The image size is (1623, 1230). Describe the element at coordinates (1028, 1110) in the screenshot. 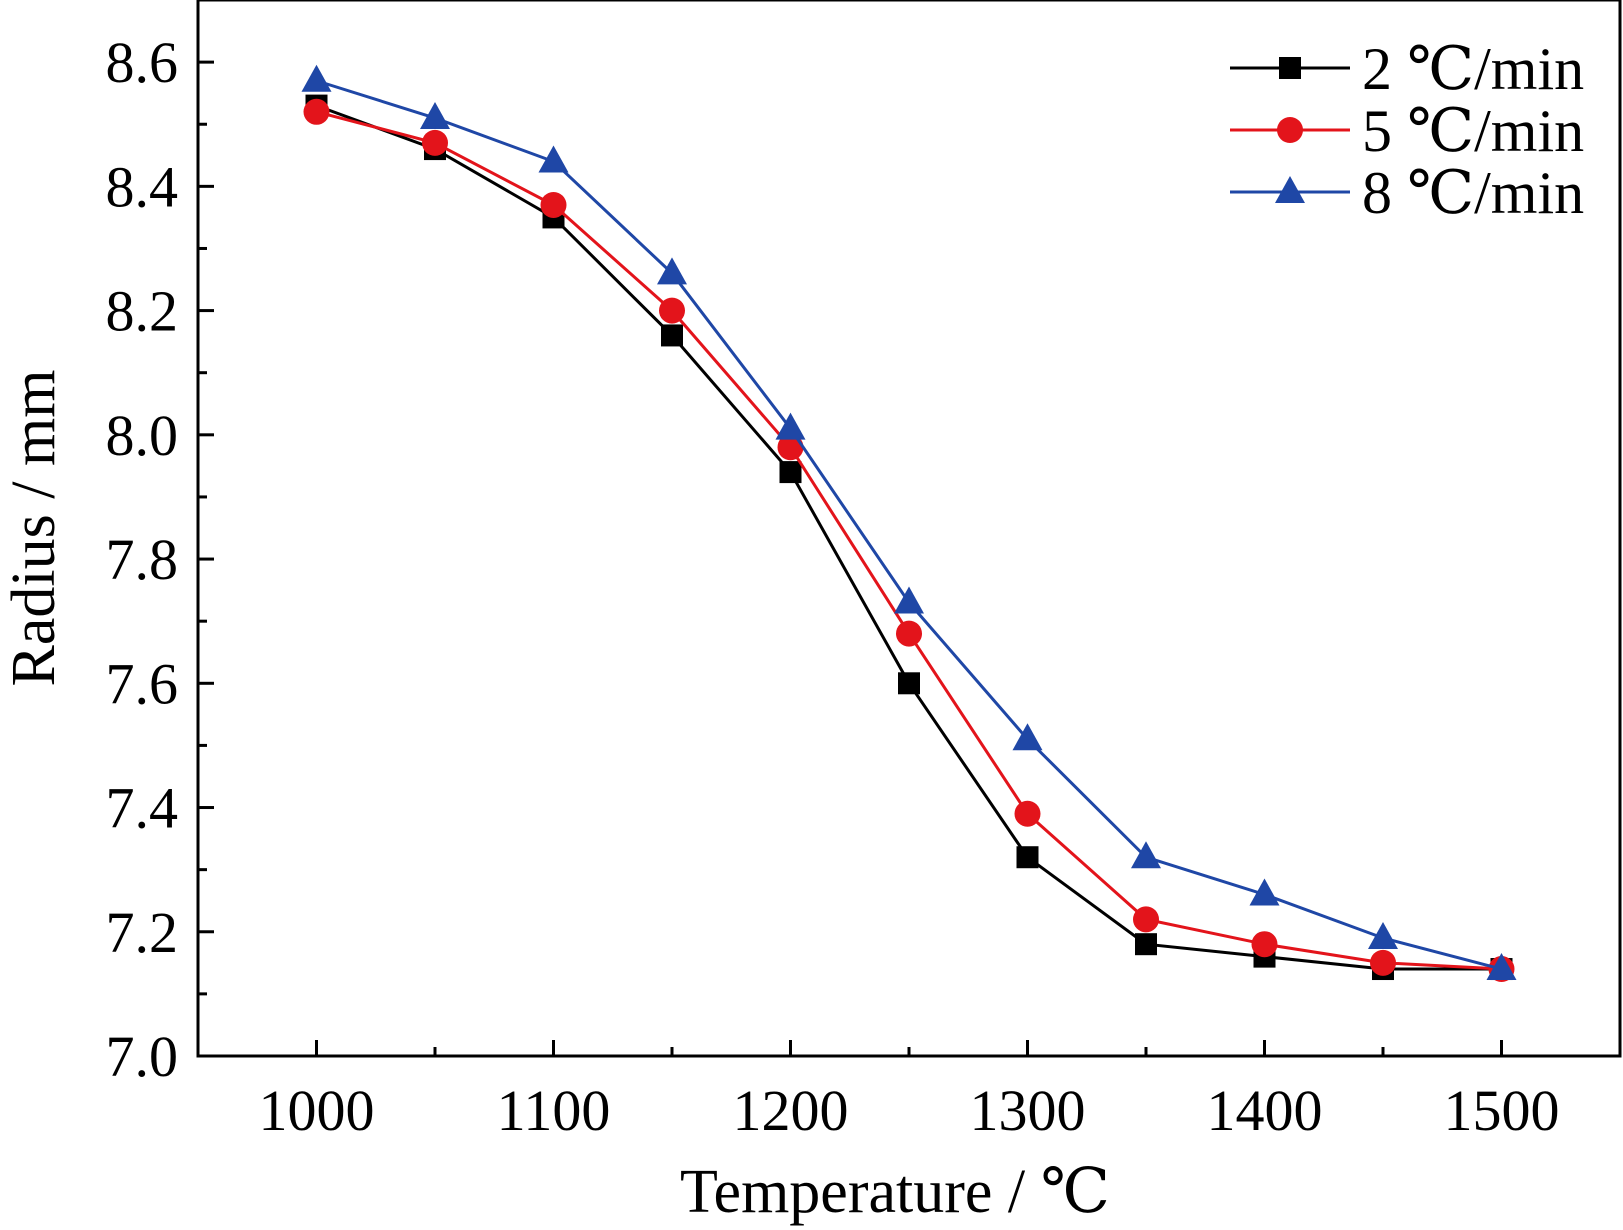

I see `x-tick-label: 1300` at that location.